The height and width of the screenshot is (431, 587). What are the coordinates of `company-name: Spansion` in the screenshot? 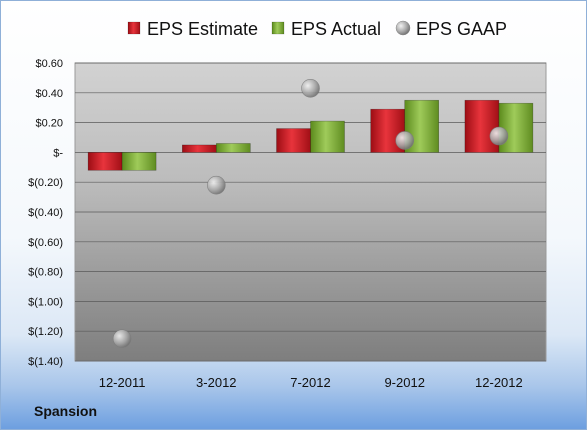 It's located at (66, 411).